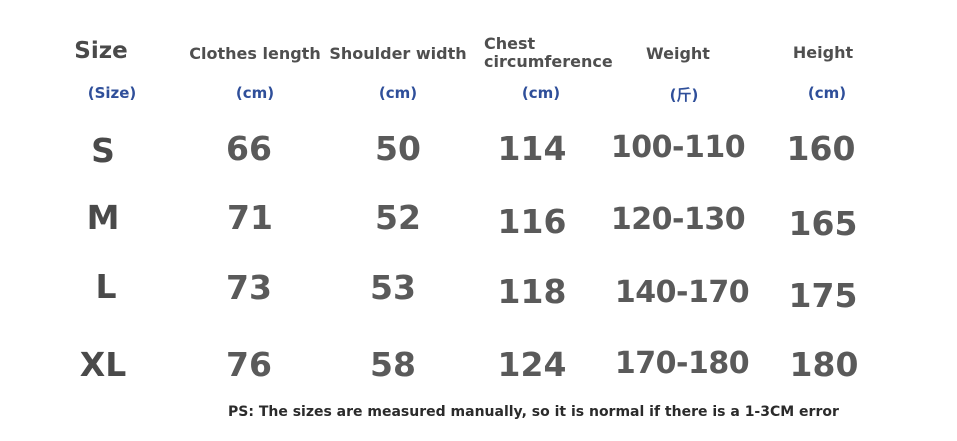 This screenshot has width=957, height=441. What do you see at coordinates (101, 51) in the screenshot?
I see `header-size: Size` at bounding box center [101, 51].